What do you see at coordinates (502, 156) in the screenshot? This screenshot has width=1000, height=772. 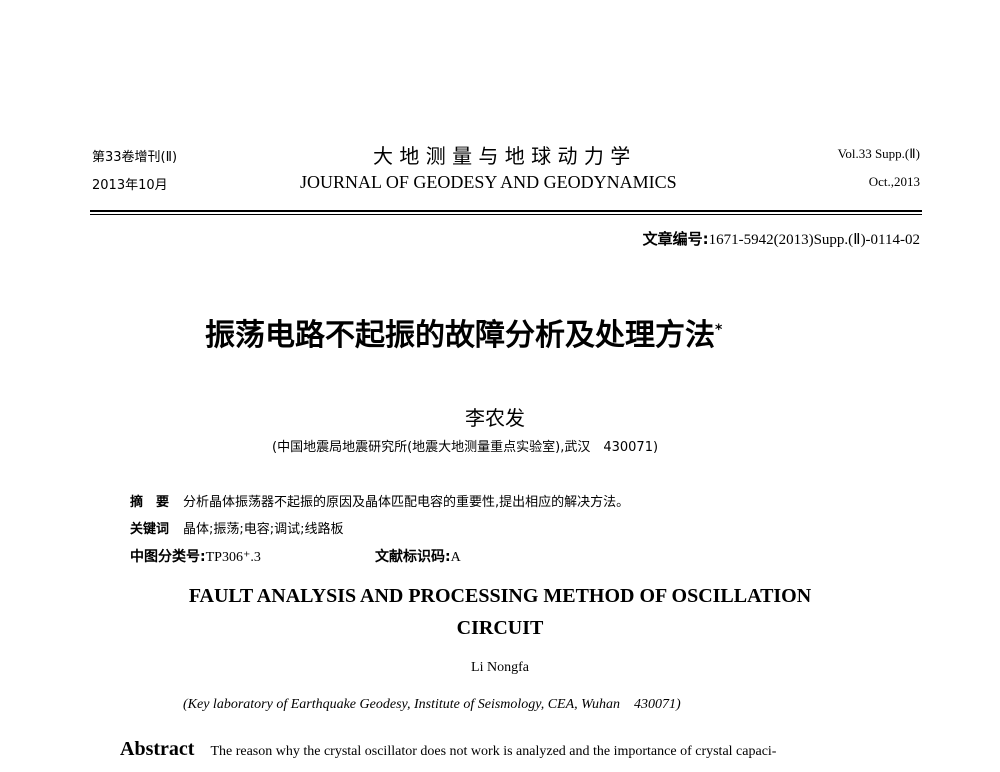 I see `journal-title-cn: 大 地 测 量 与 地 球 动 力 学` at bounding box center [502, 156].